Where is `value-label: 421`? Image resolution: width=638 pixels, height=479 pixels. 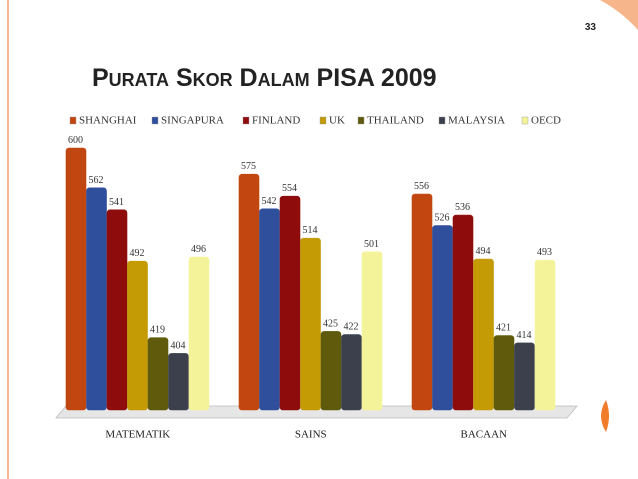 value-label: 421 is located at coordinates (503, 328).